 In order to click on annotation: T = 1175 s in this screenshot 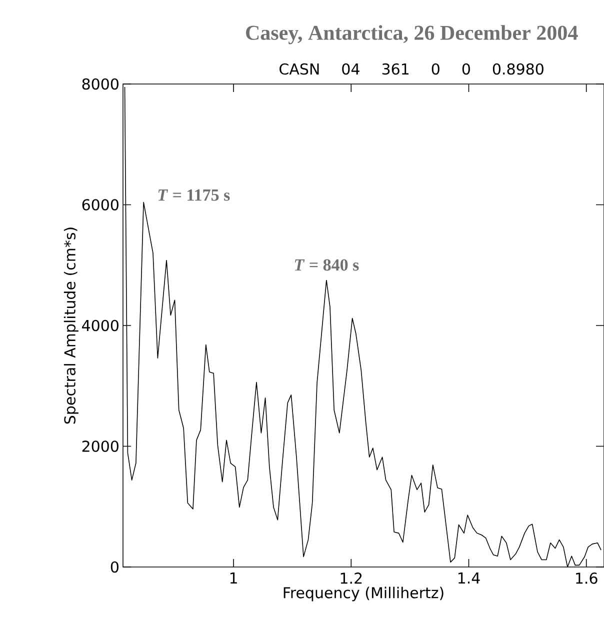, I will do `click(194, 195)`.